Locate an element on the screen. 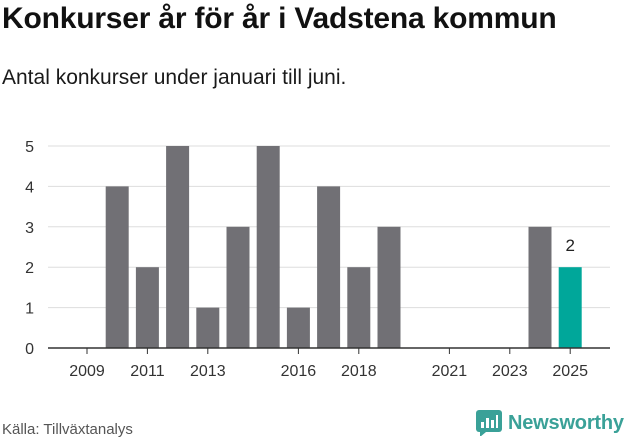  y-tick-label-4: 4 is located at coordinates (29, 187).